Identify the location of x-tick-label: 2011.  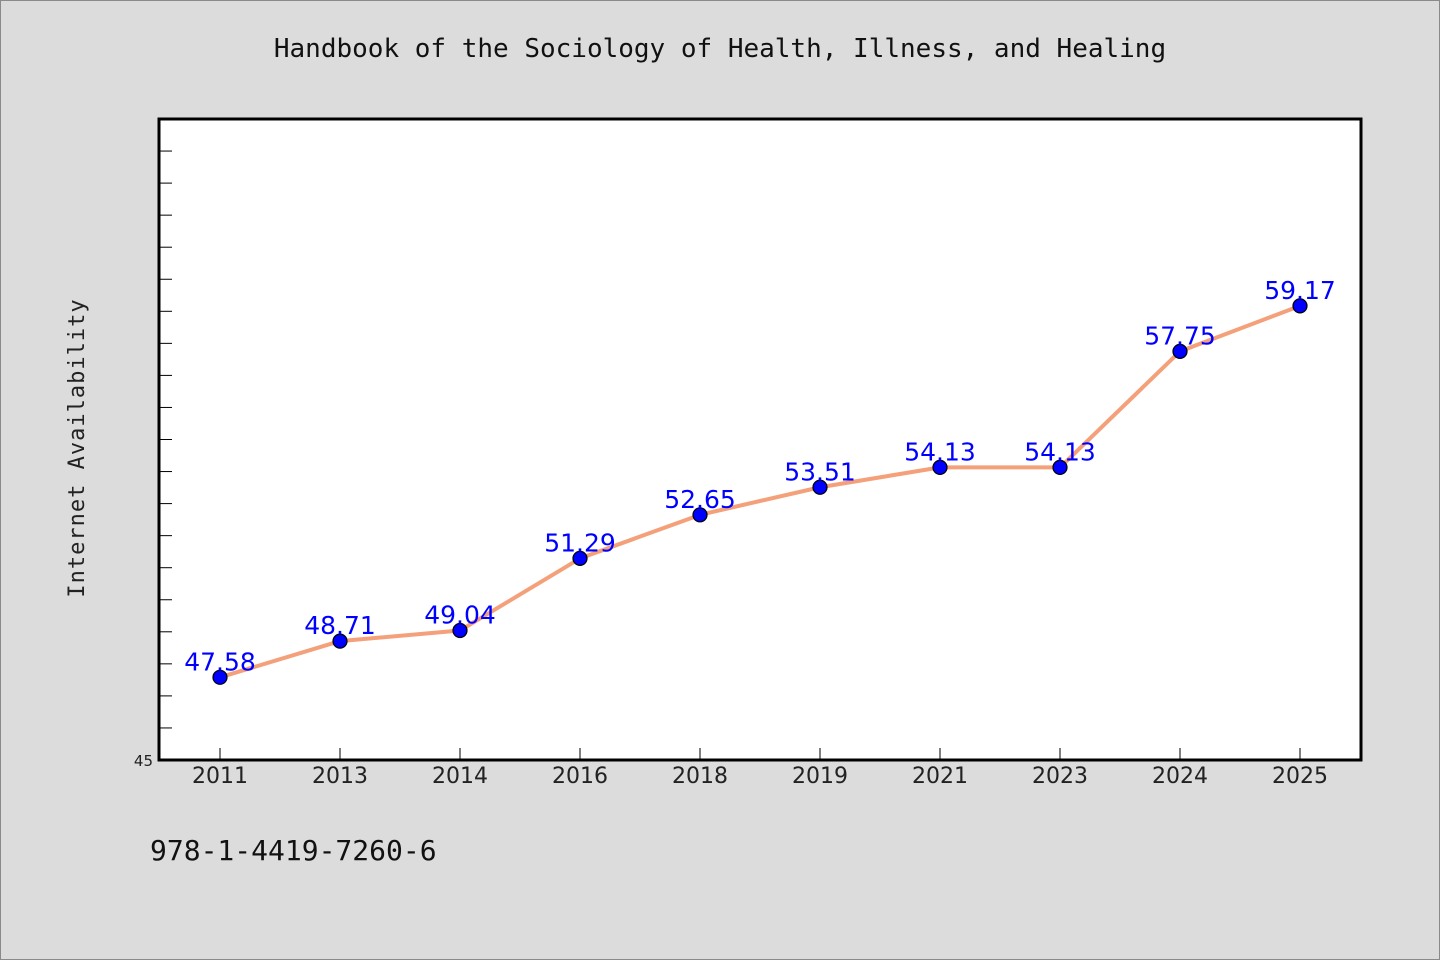
(220, 776).